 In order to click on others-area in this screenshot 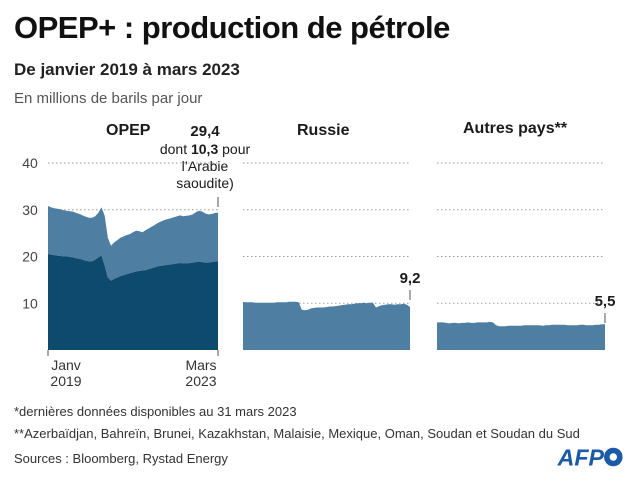, I will do `click(521, 335)`.